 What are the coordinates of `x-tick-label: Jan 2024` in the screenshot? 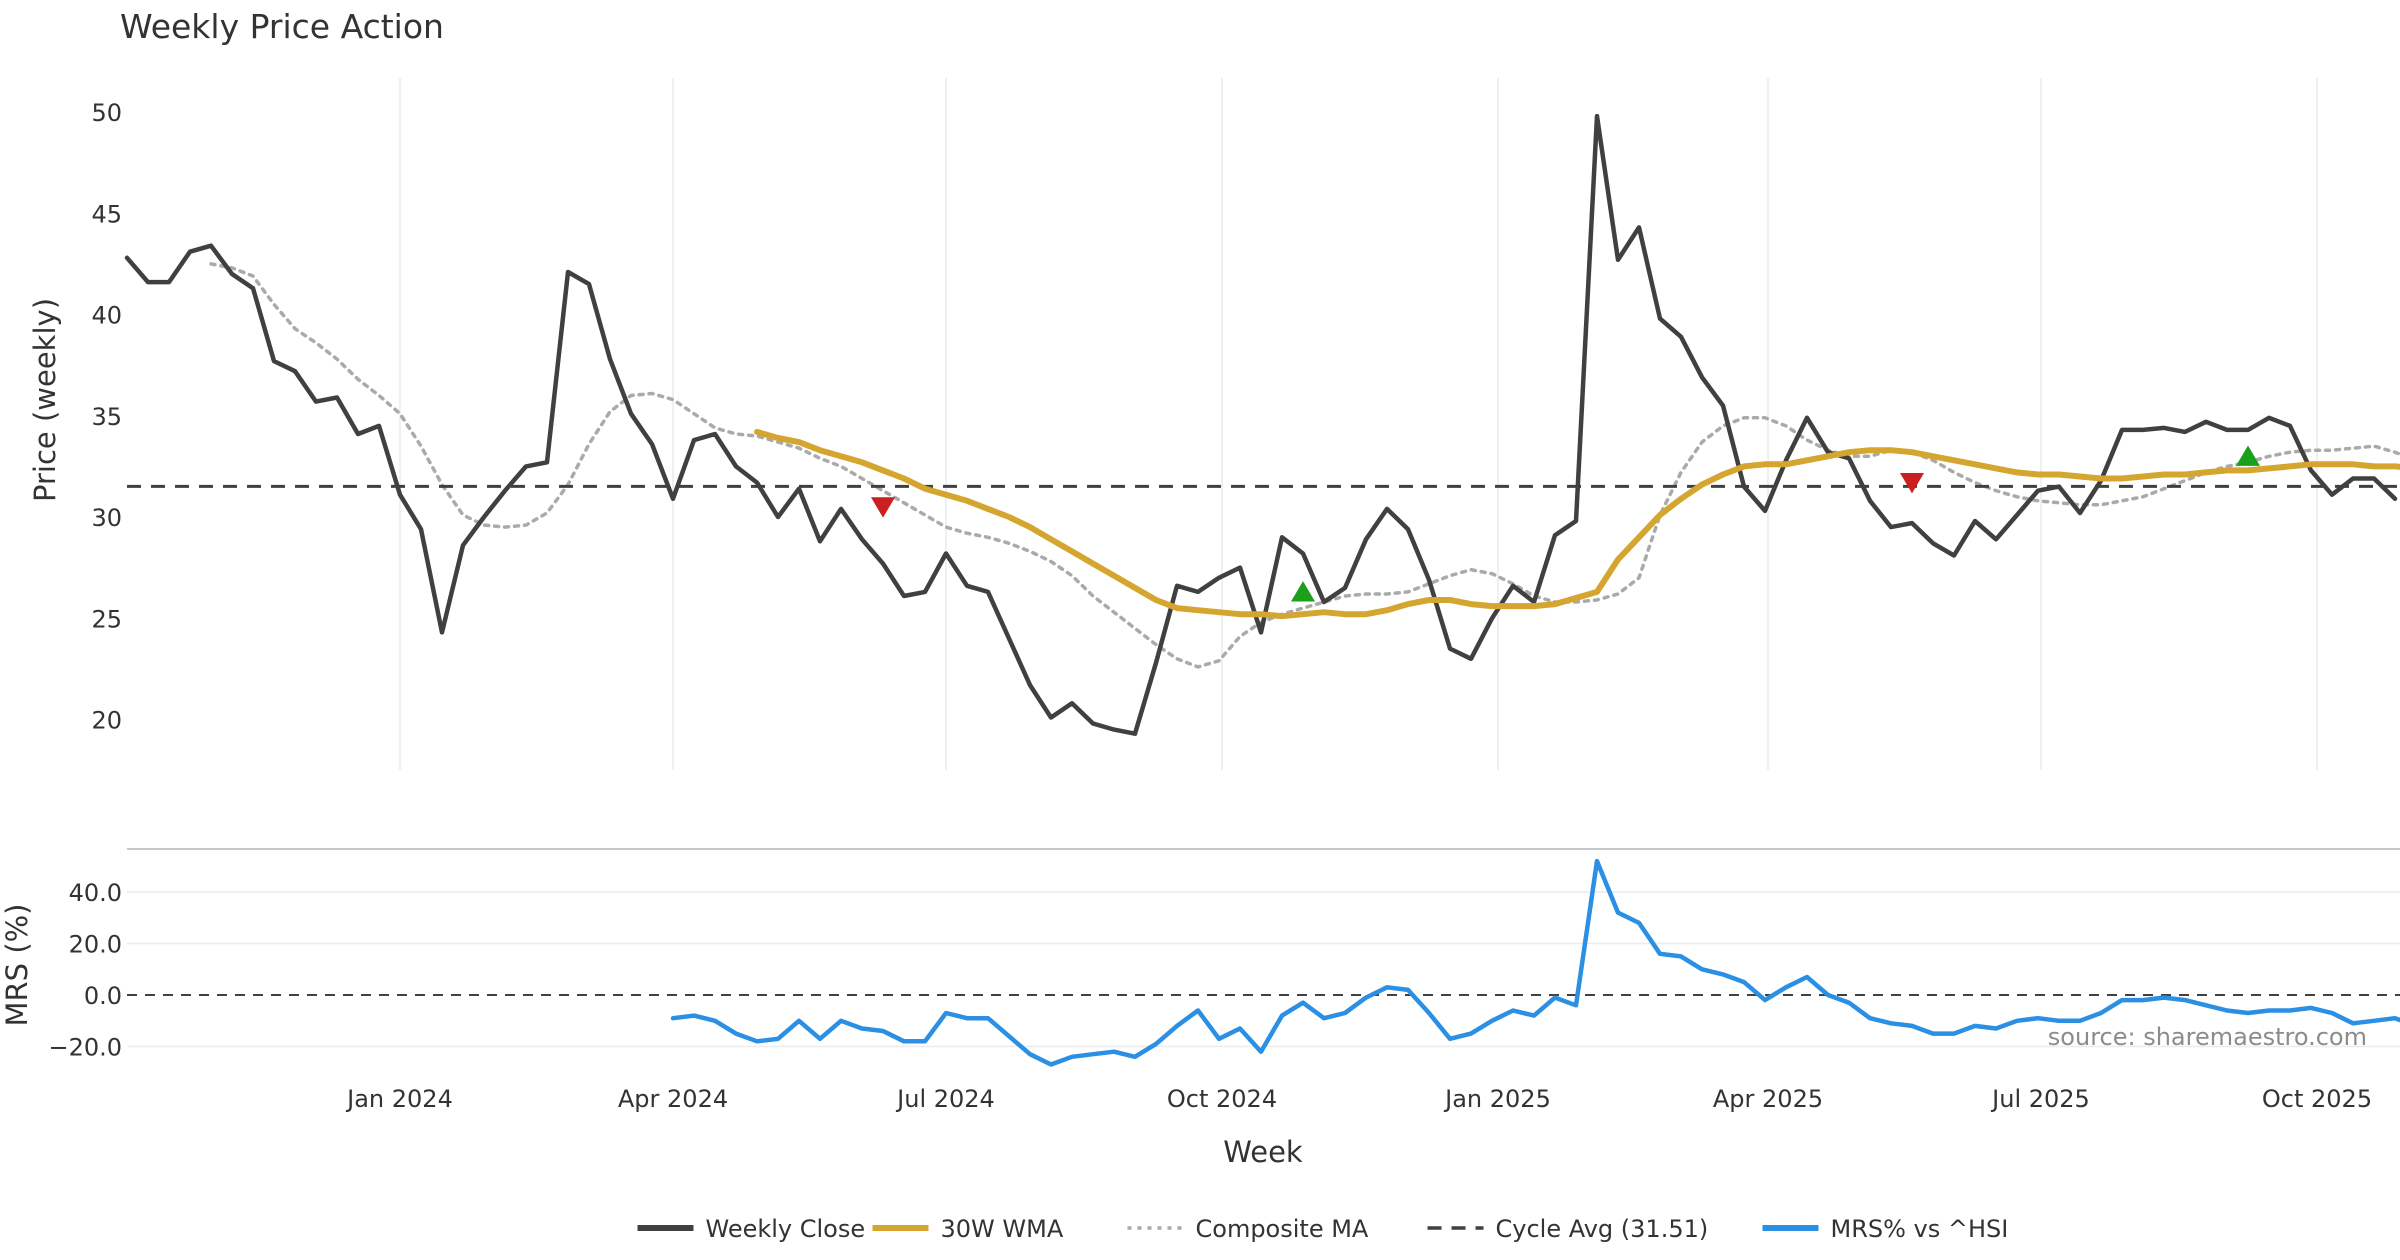 It's located at (399, 1099).